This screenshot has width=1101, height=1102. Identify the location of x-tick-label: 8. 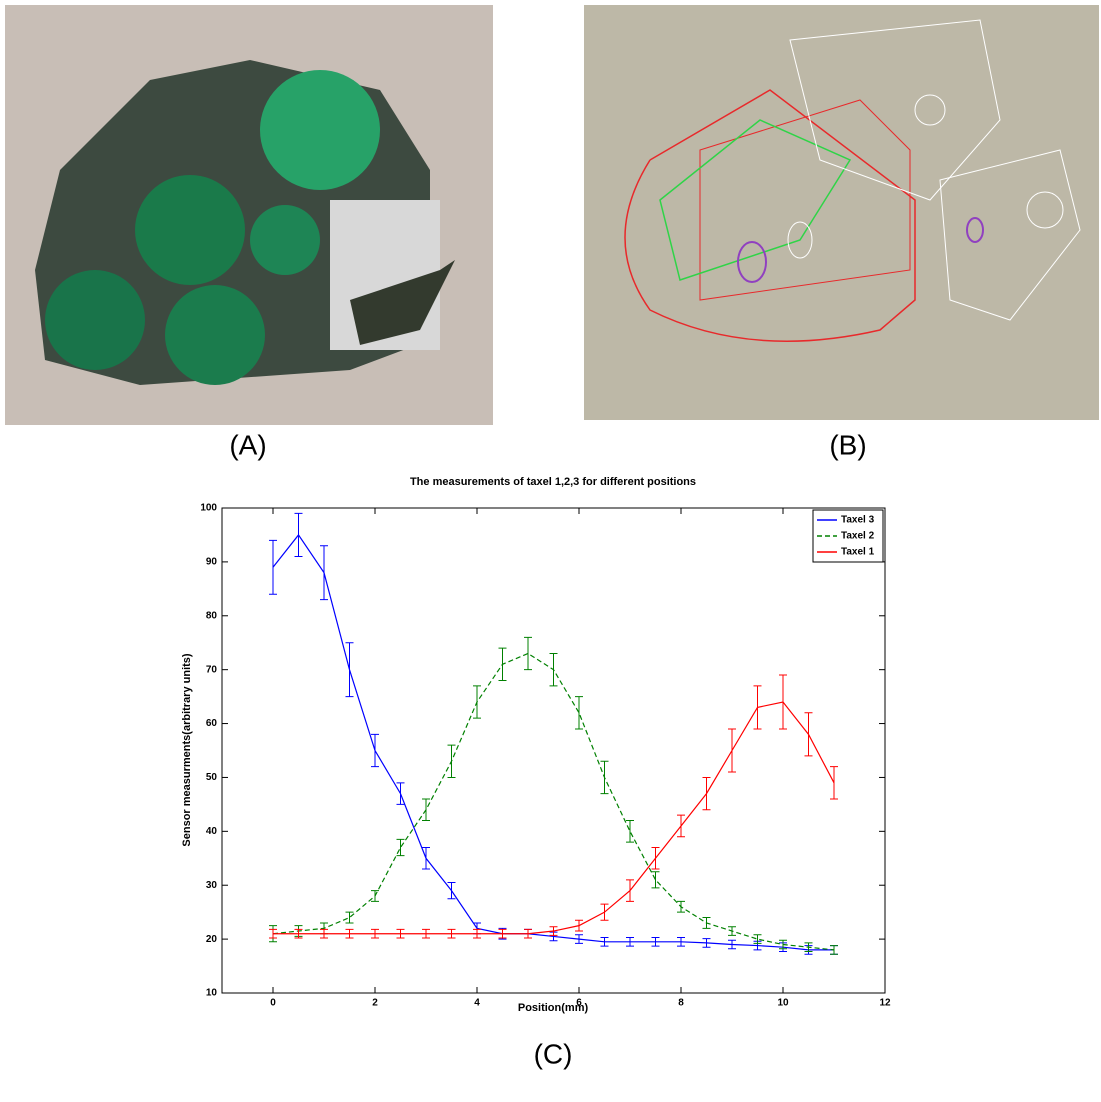
(681, 1003).